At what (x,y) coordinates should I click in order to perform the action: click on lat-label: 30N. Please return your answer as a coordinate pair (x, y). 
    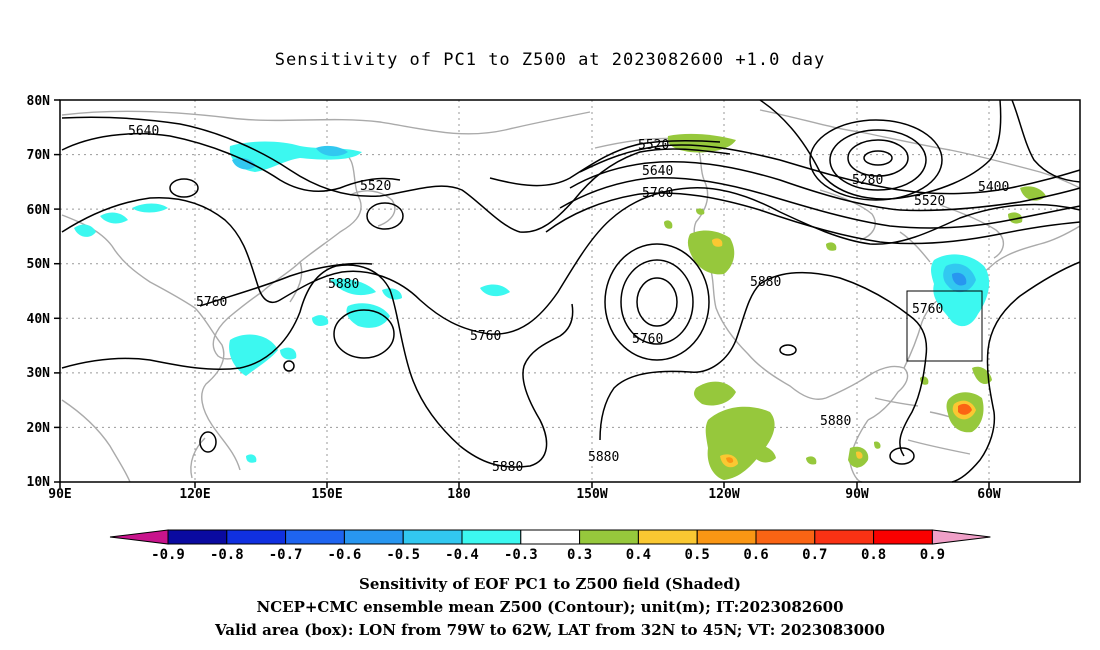
    Looking at the image, I should click on (39, 373).